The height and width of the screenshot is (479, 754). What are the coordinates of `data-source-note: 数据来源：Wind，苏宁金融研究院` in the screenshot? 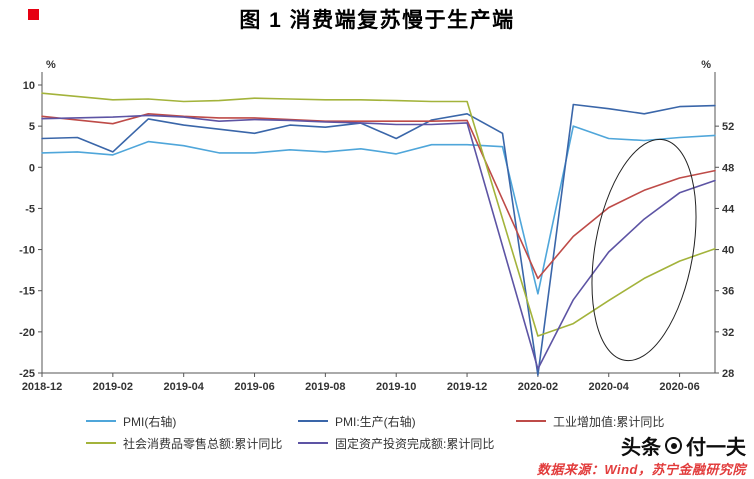 It's located at (641, 469).